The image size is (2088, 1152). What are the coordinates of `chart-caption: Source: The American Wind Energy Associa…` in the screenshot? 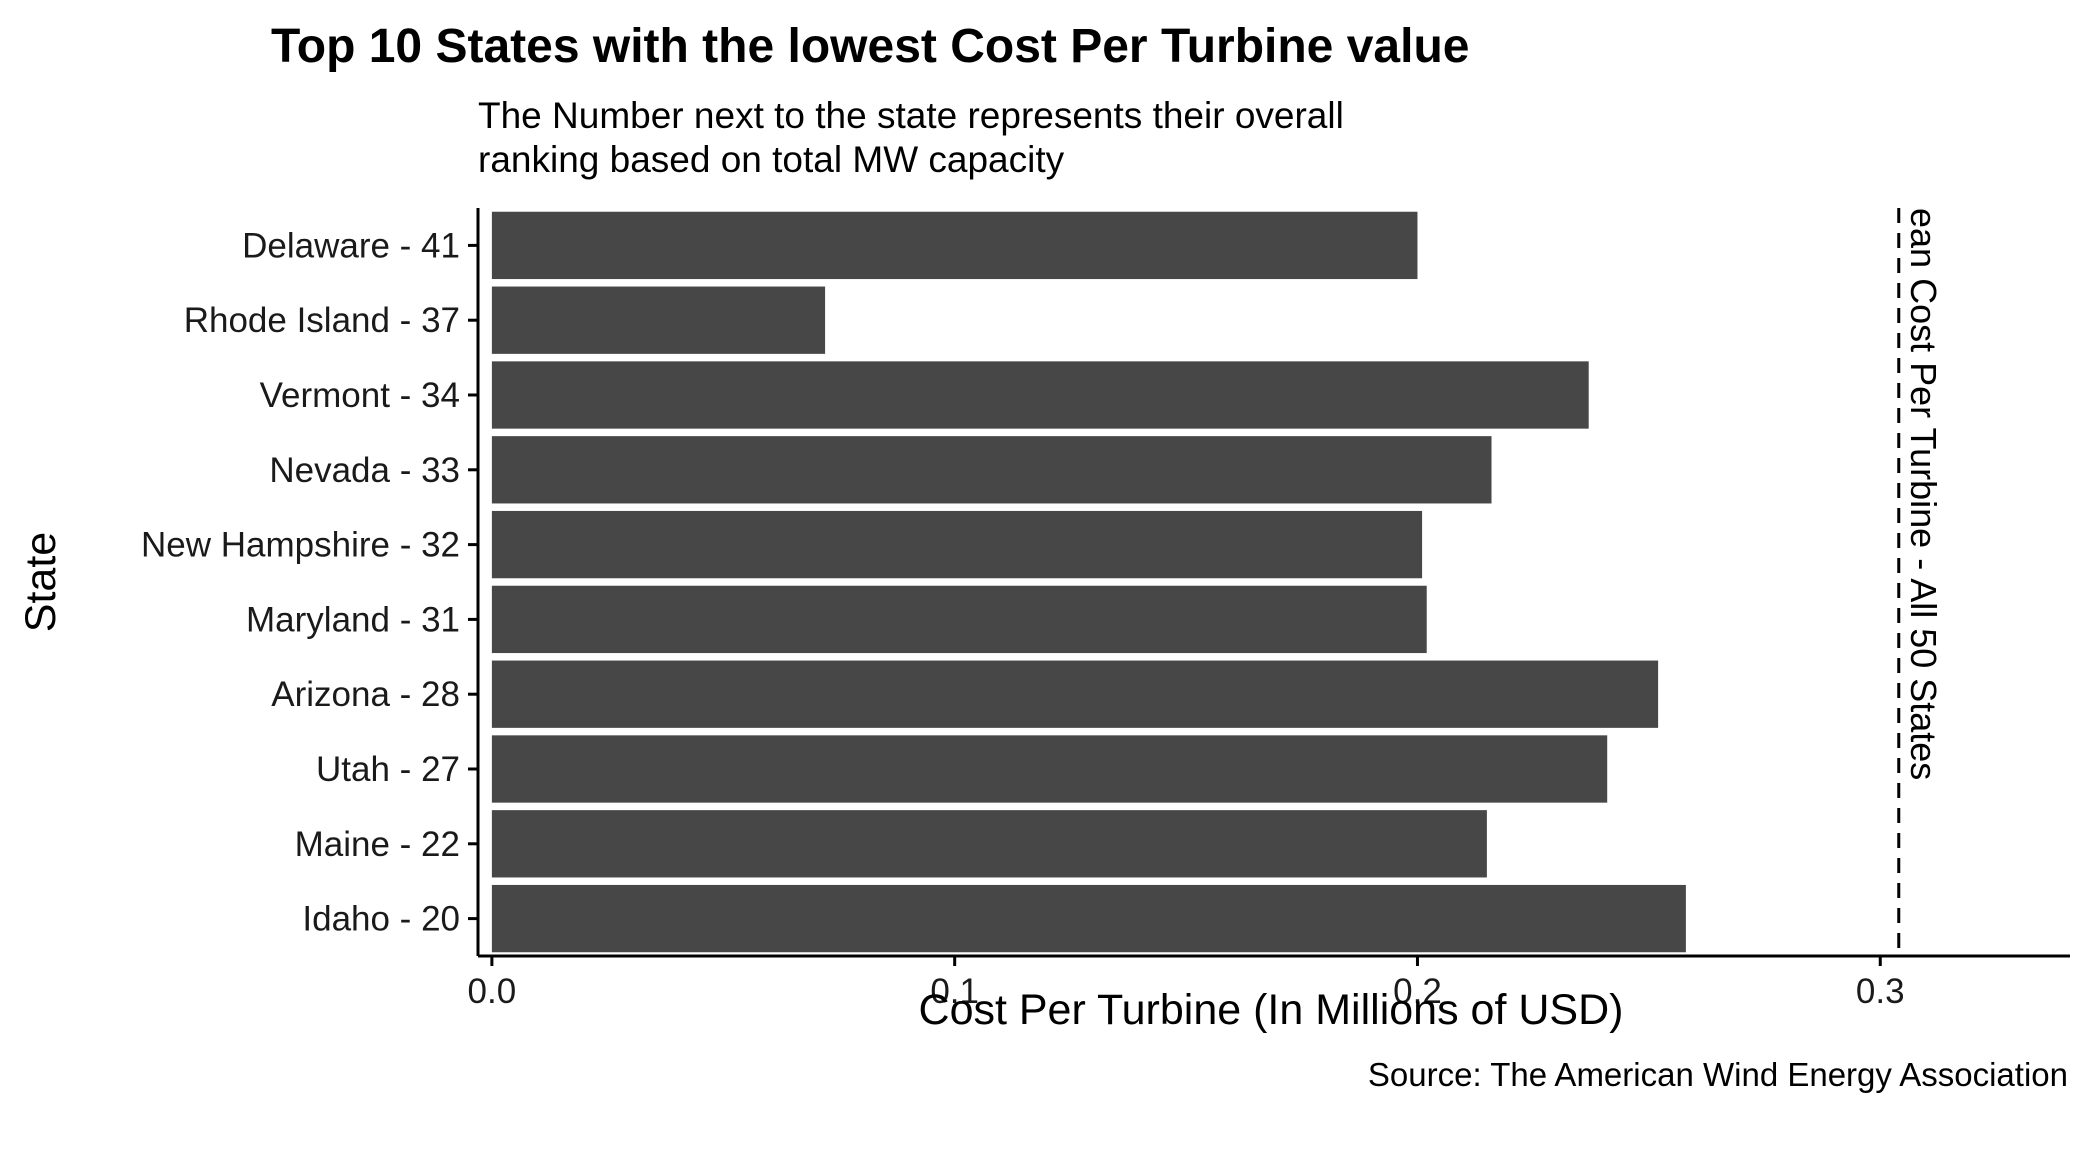 It's located at (1718, 1074).